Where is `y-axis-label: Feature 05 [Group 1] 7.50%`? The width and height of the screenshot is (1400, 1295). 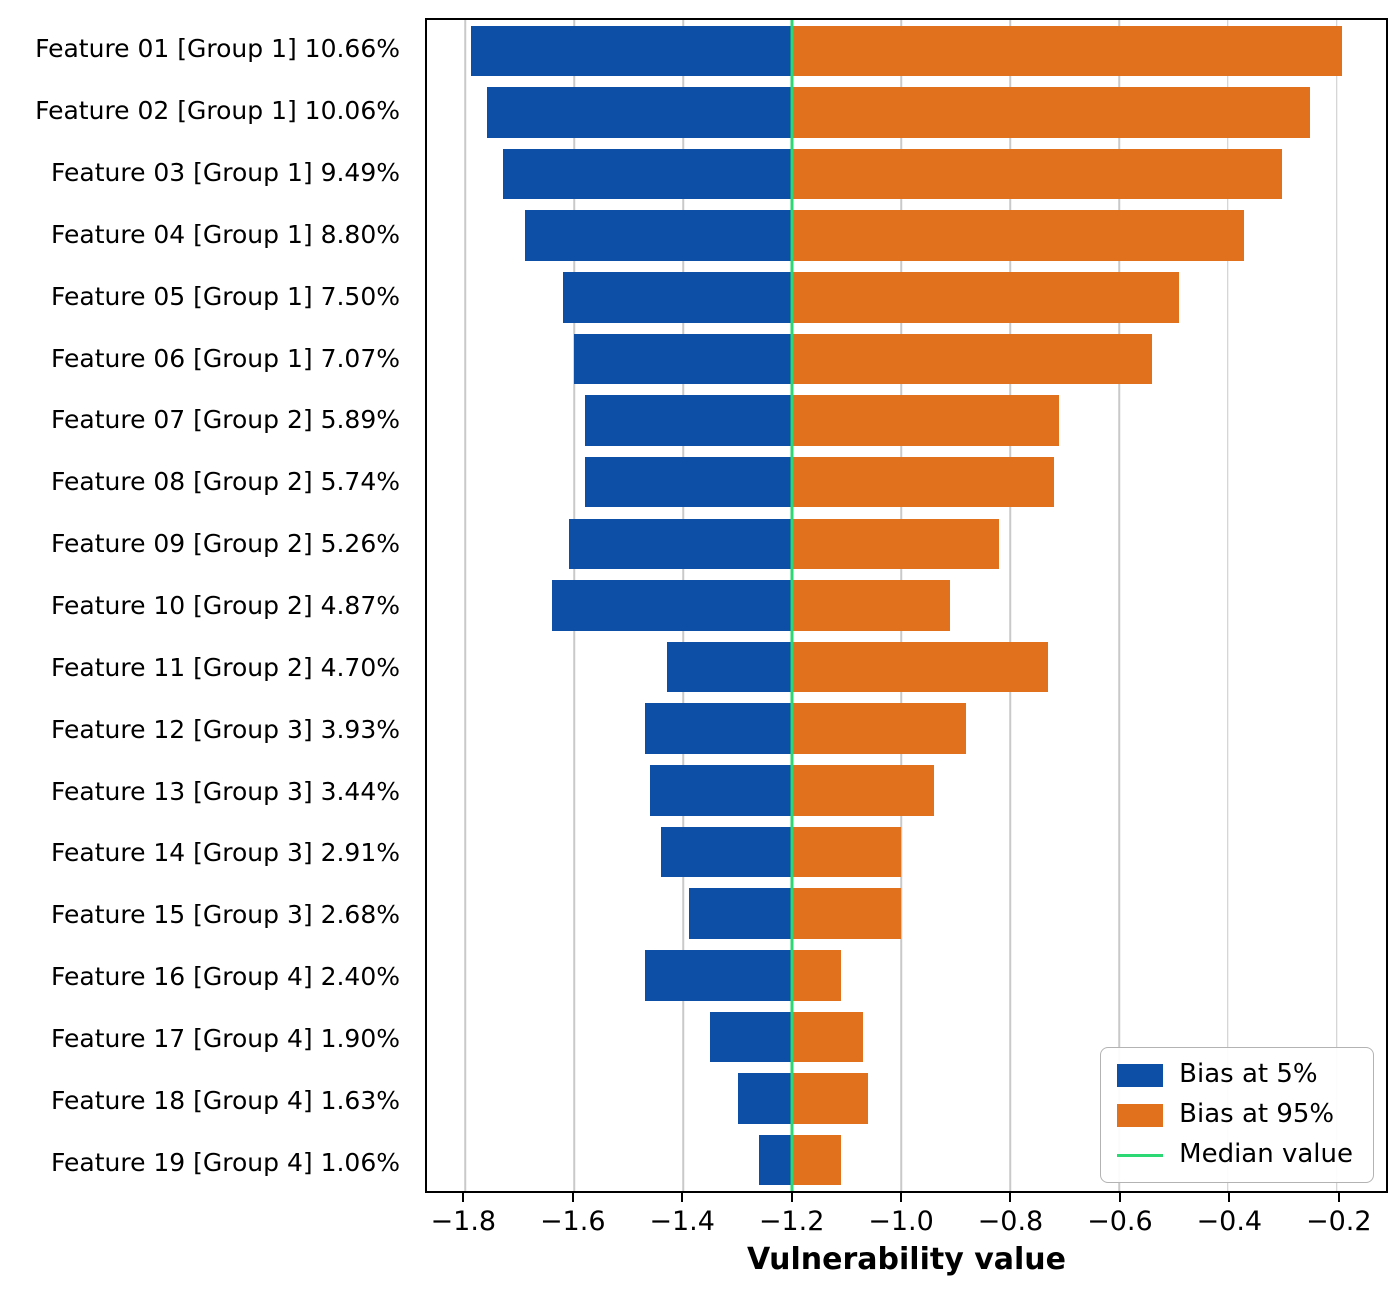 y-axis-label: Feature 05 [Group 1] 7.50% is located at coordinates (225, 296).